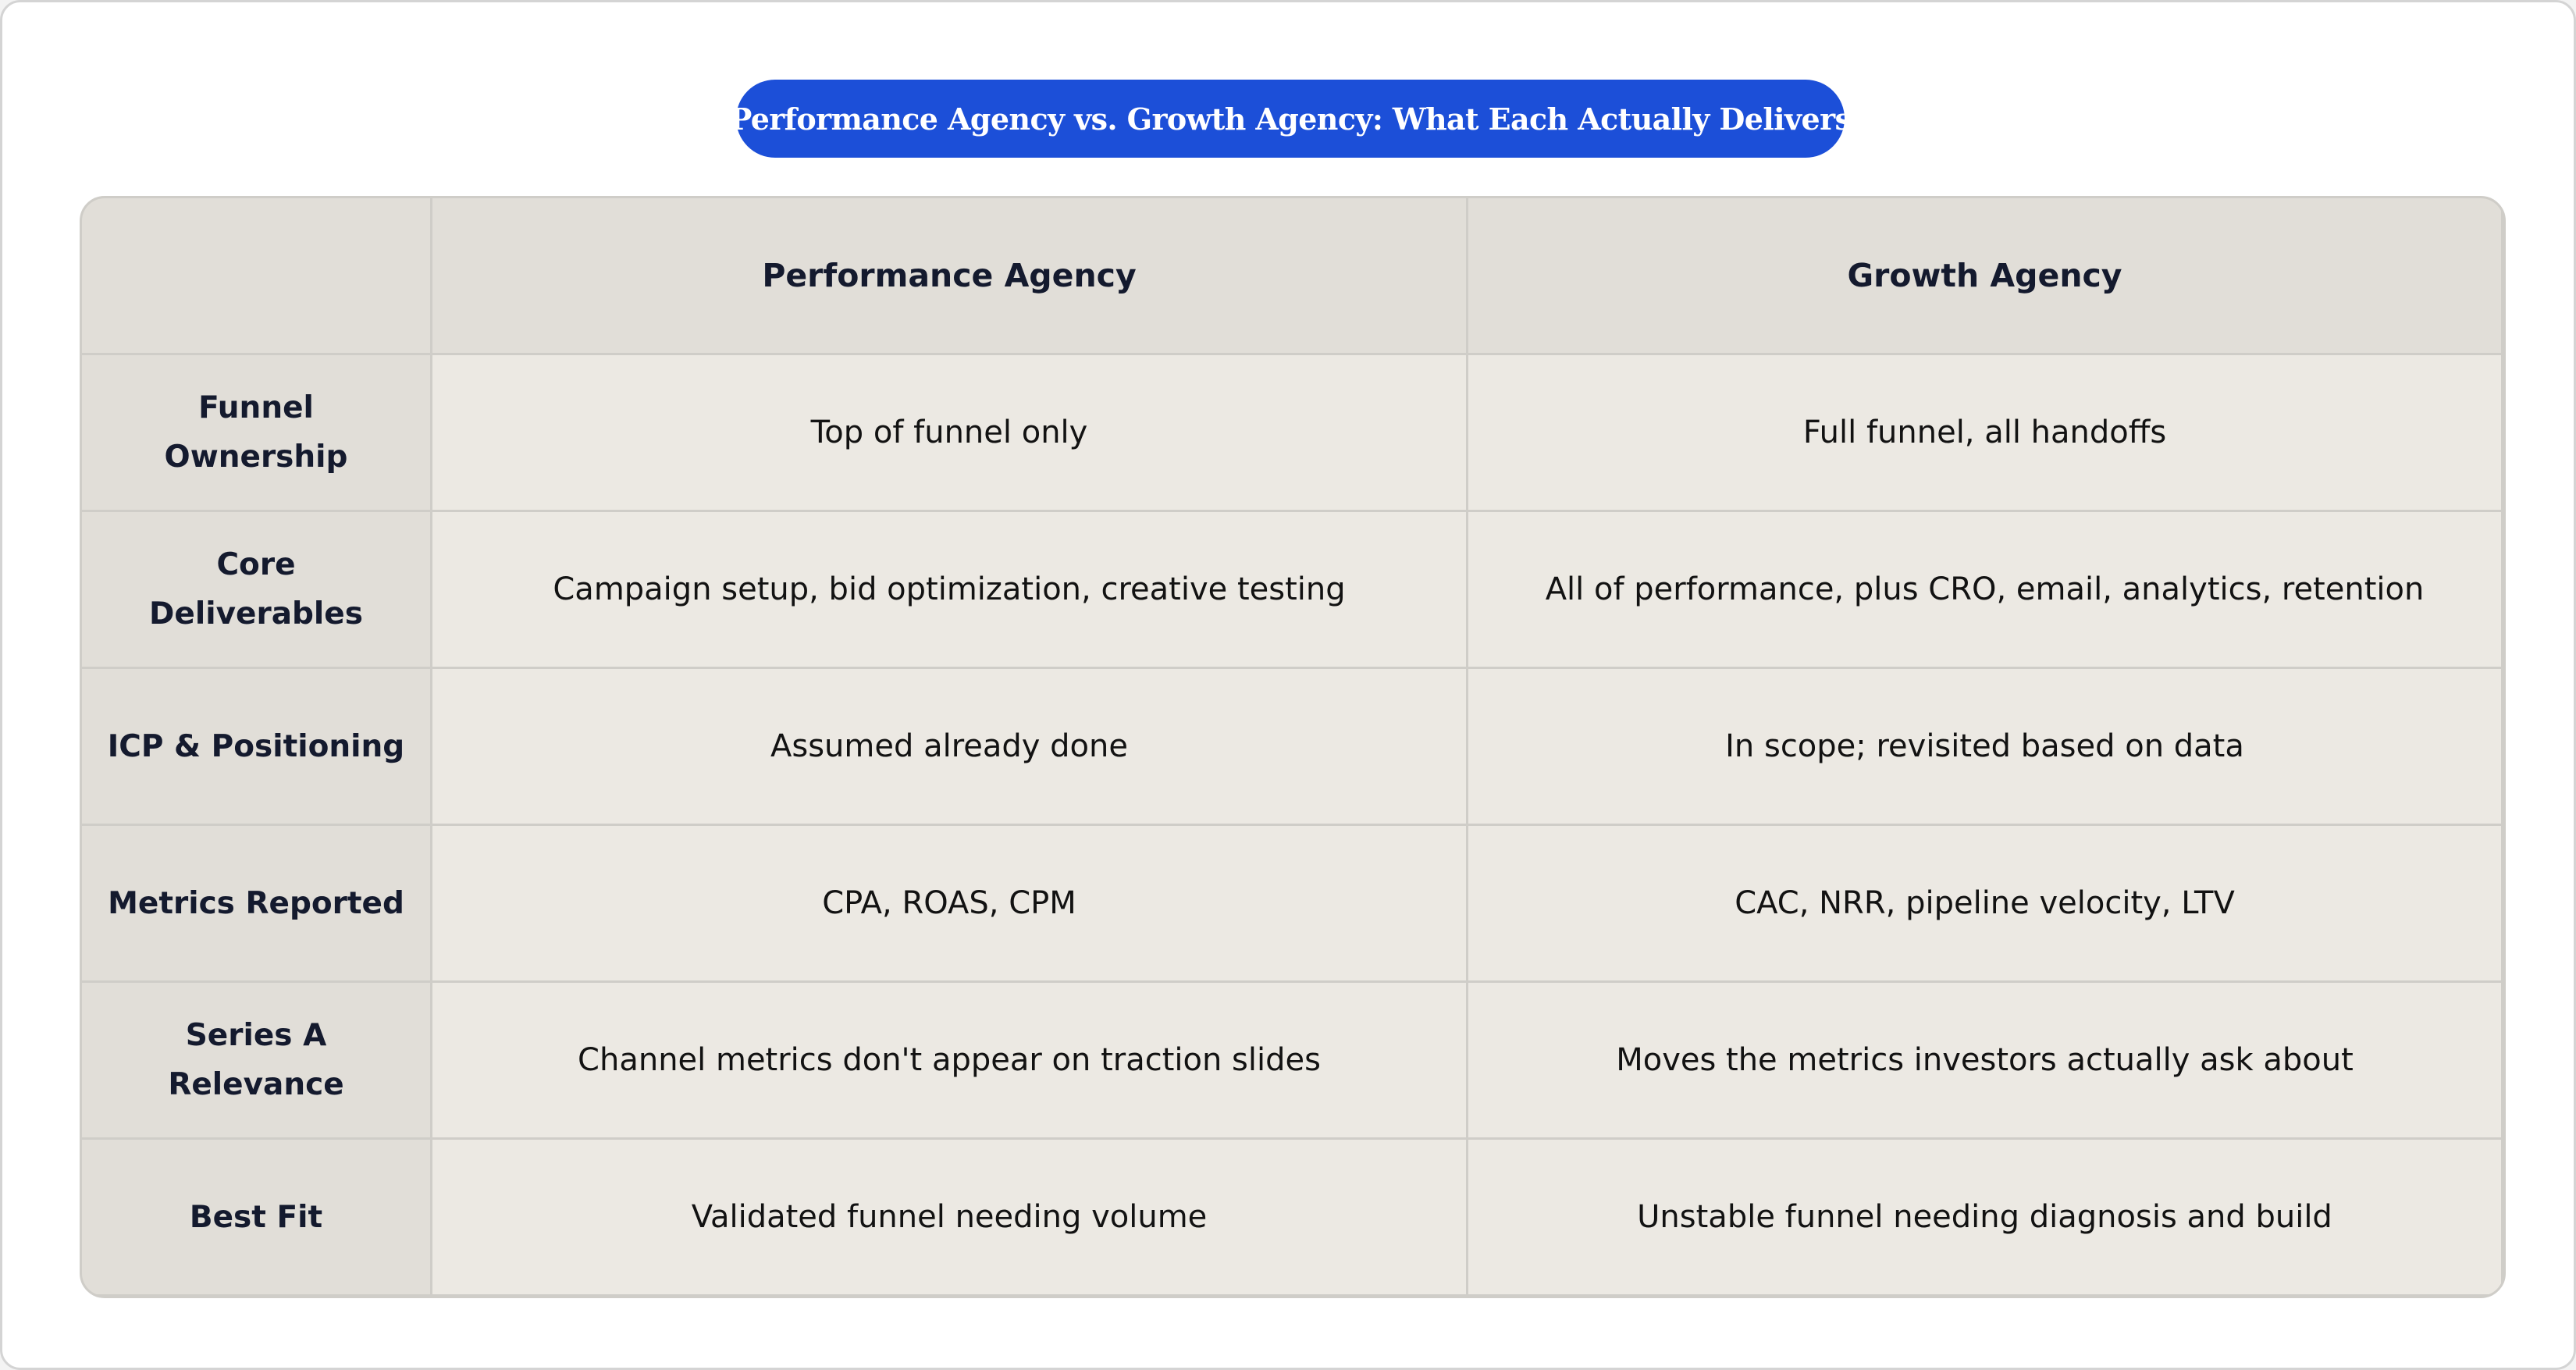 This screenshot has width=2576, height=1370. What do you see at coordinates (256, 745) in the screenshot?
I see `row-label: ICP & Positioning` at bounding box center [256, 745].